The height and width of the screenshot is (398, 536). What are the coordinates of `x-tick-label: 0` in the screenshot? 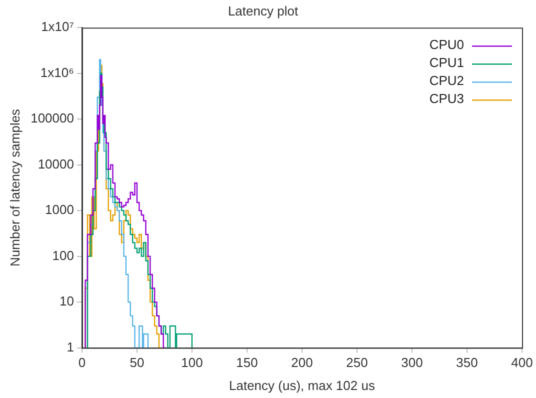 It's located at (82, 362).